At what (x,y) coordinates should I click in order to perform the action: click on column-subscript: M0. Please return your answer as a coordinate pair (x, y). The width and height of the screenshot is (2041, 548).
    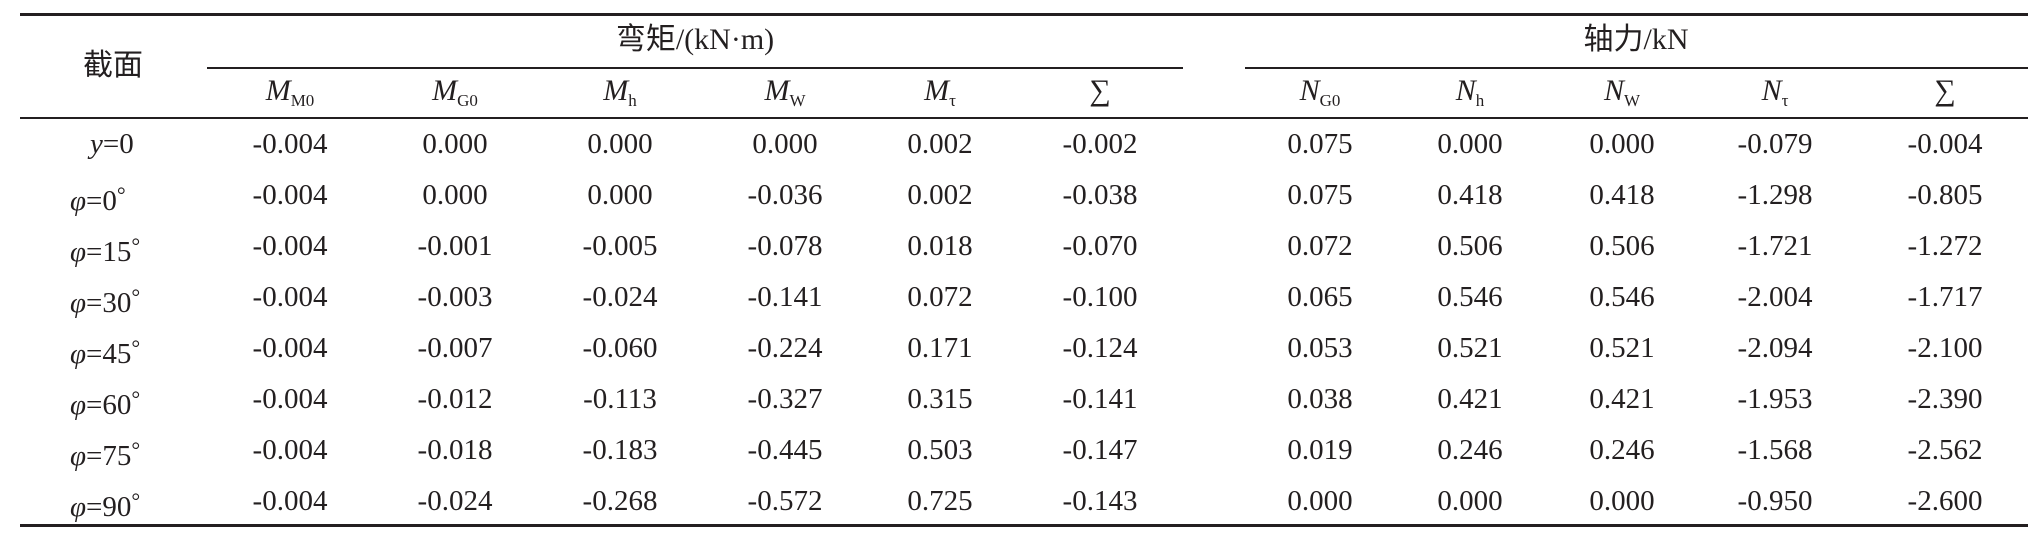
    Looking at the image, I should click on (302, 100).